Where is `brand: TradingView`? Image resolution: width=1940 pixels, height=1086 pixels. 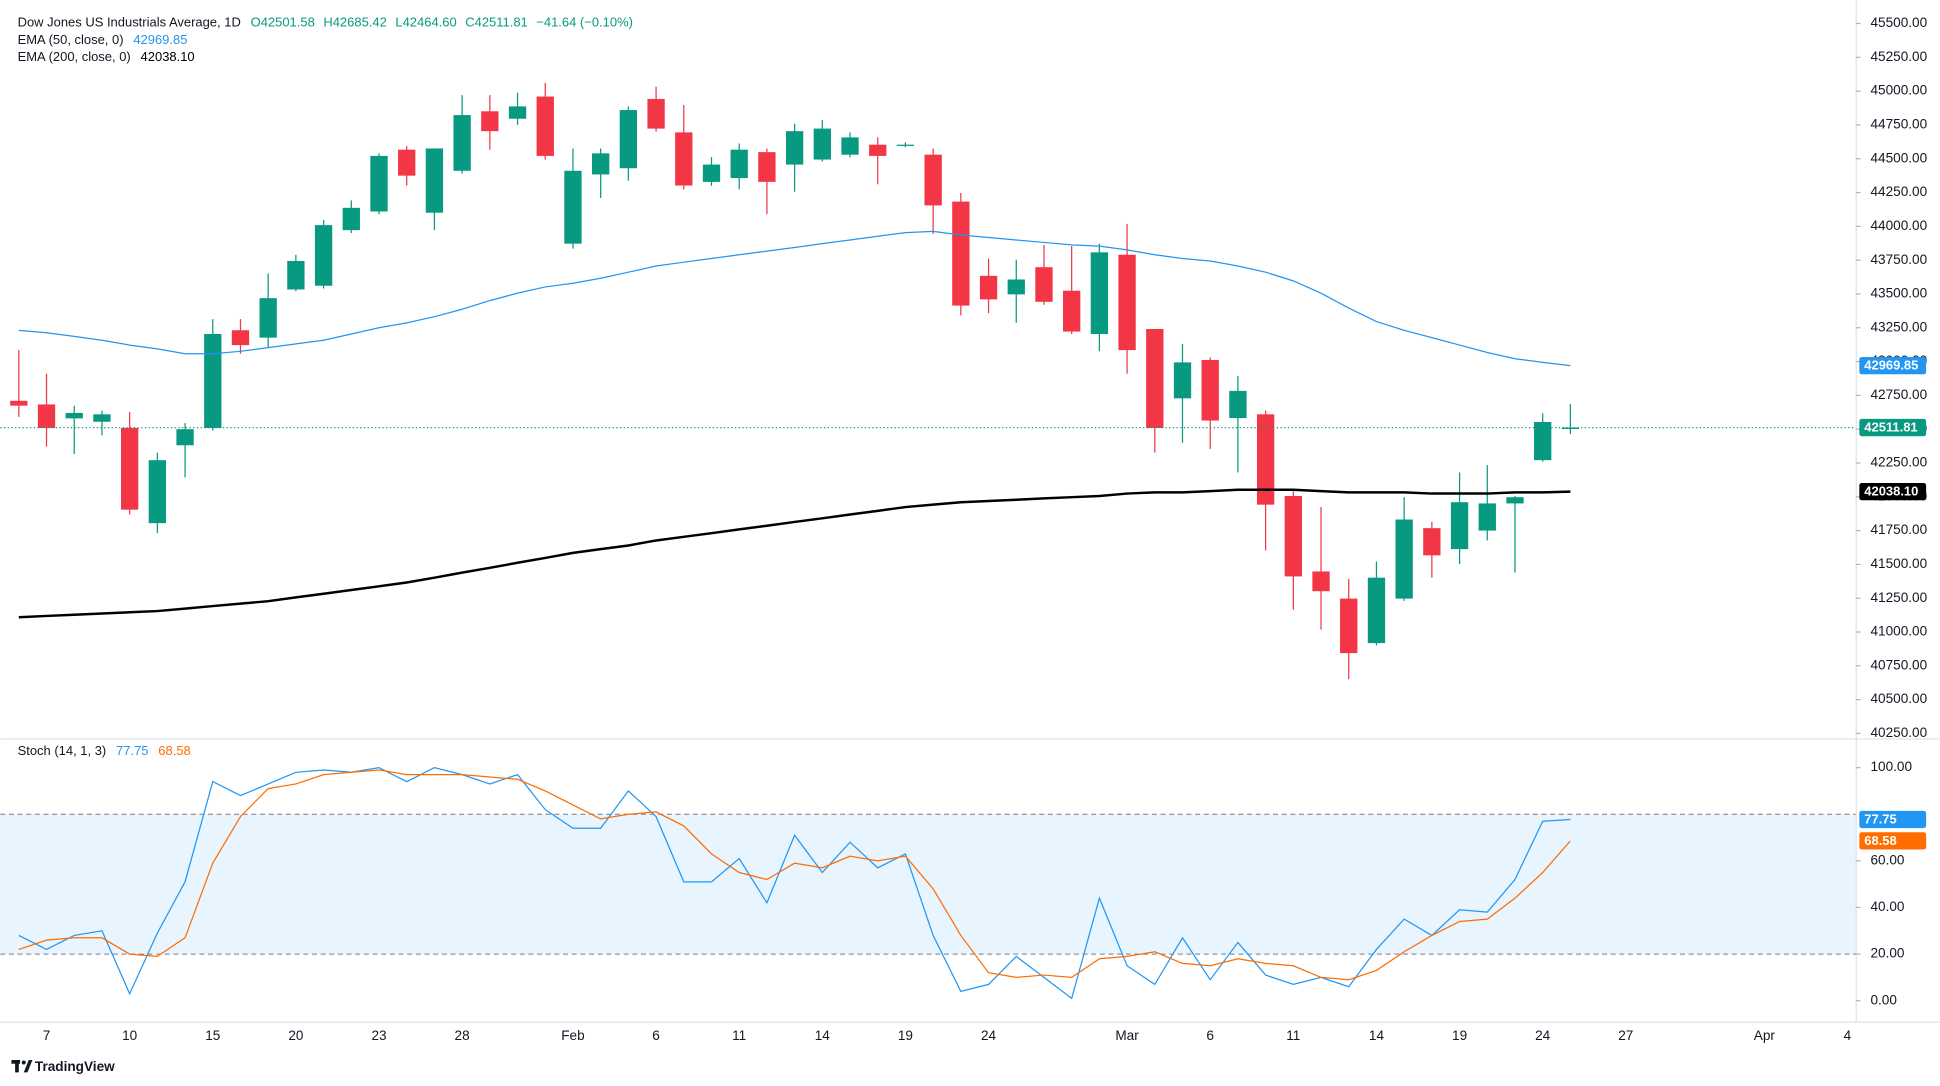 brand: TradingView is located at coordinates (63, 1066).